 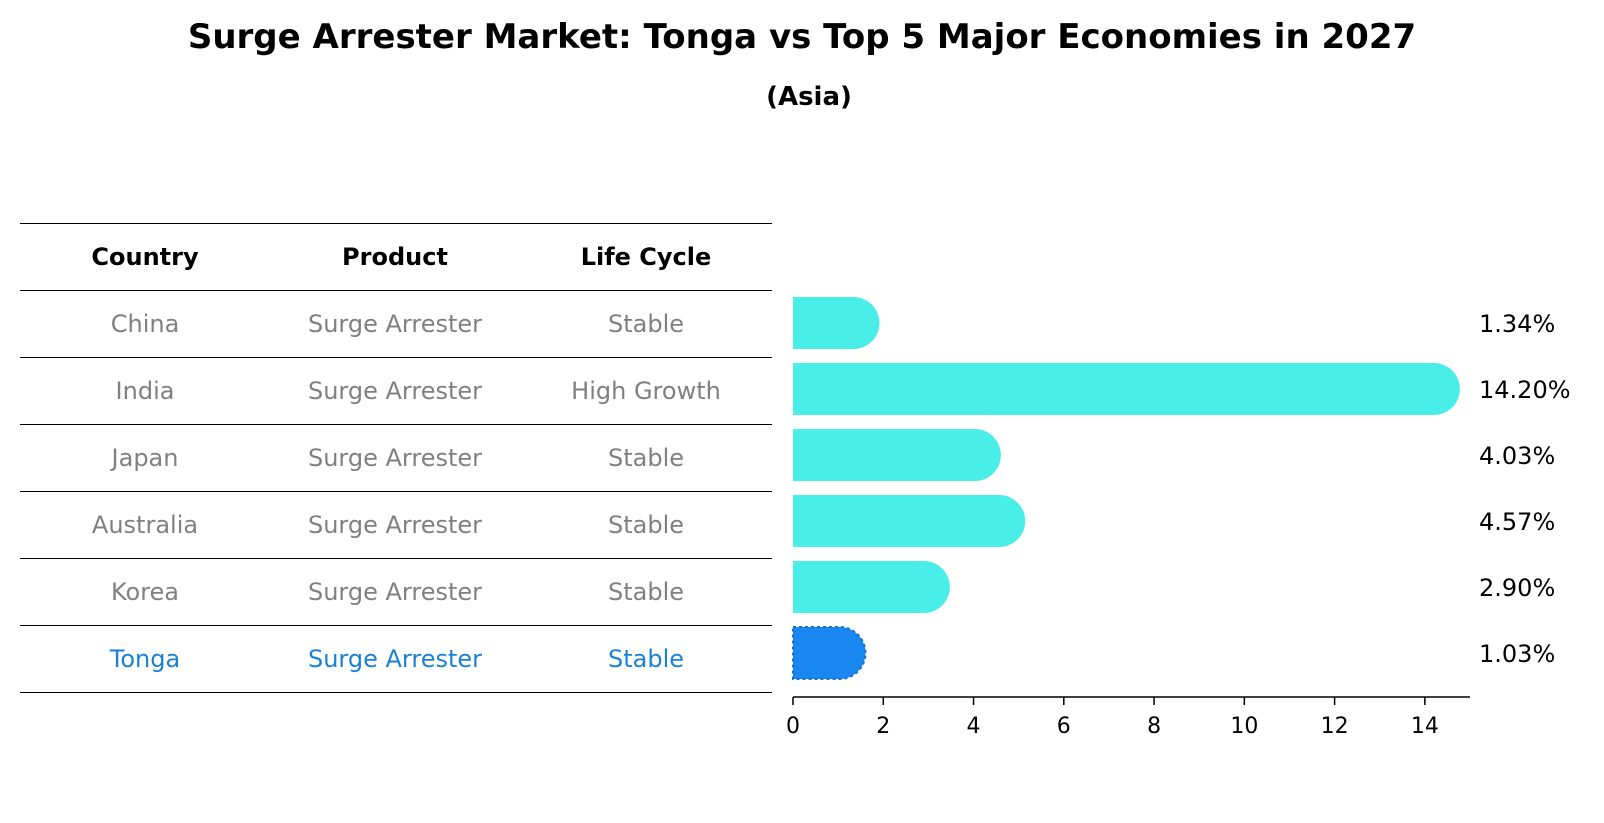 What do you see at coordinates (145, 525) in the screenshot?
I see `row-country: Australia` at bounding box center [145, 525].